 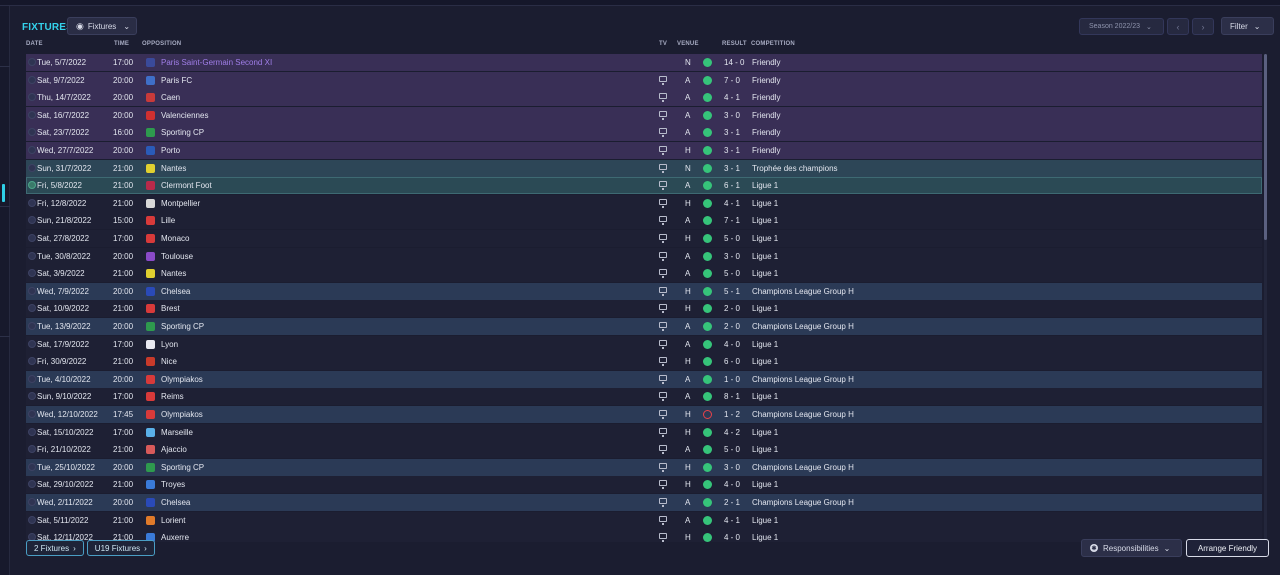 I want to click on fixture-row: Fri, 21/10/2022 21:00 Ajaccio A 5 - 0 Ligue 1, so click(x=644, y=450).